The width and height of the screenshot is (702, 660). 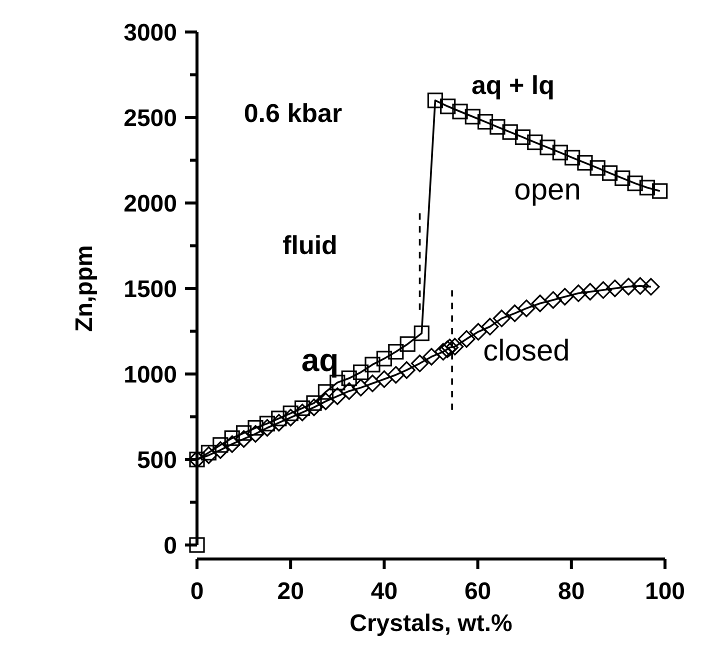 I want to click on y-tick-label: 2500, so click(x=150, y=118).